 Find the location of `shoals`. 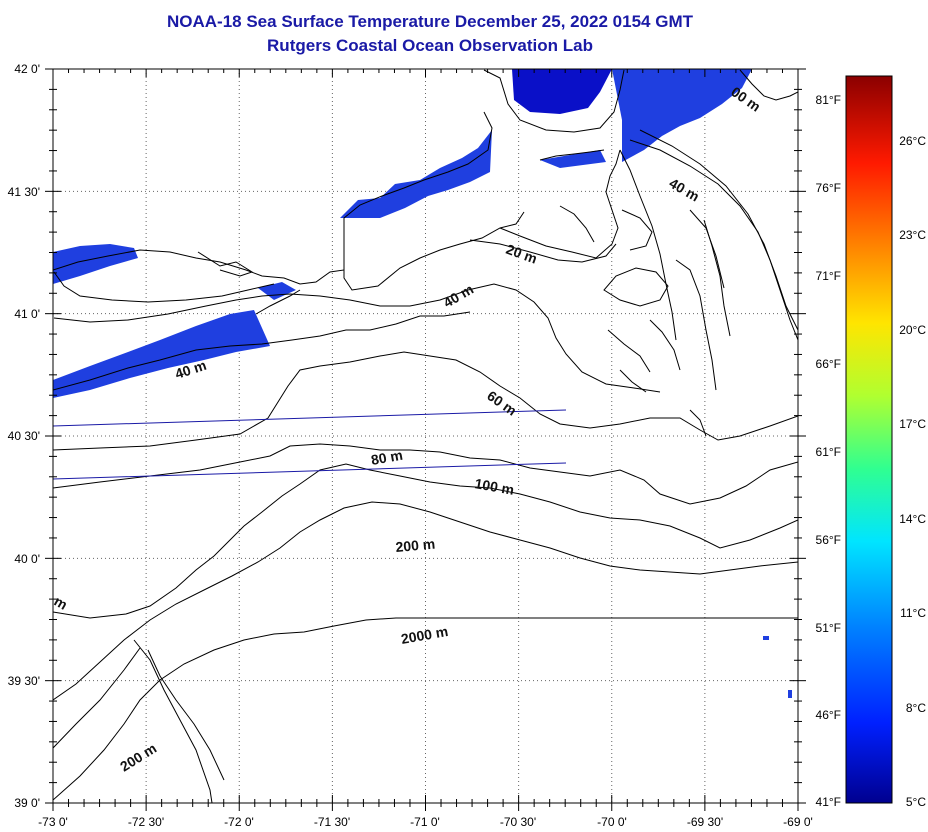

shoals is located at coordinates (645, 321).